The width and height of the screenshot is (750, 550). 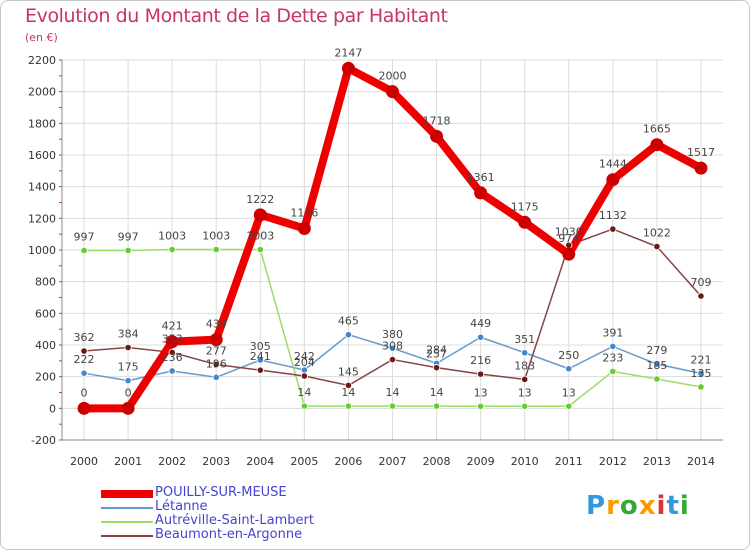 I want to click on data-label-3: 257, so click(x=436, y=354).